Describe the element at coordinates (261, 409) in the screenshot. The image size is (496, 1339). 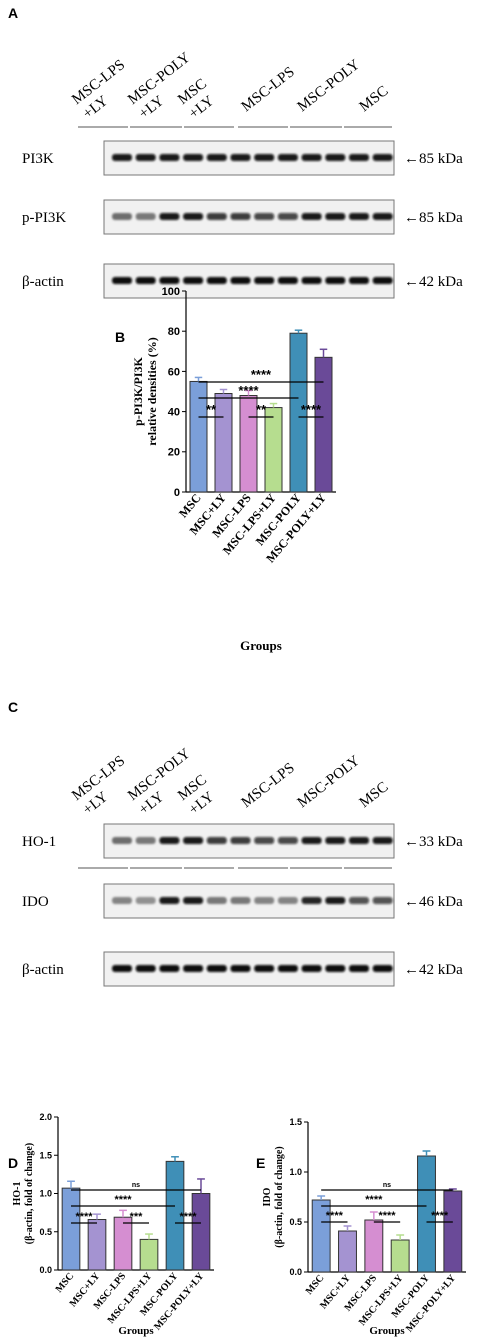
I see `significance-label: **` at that location.